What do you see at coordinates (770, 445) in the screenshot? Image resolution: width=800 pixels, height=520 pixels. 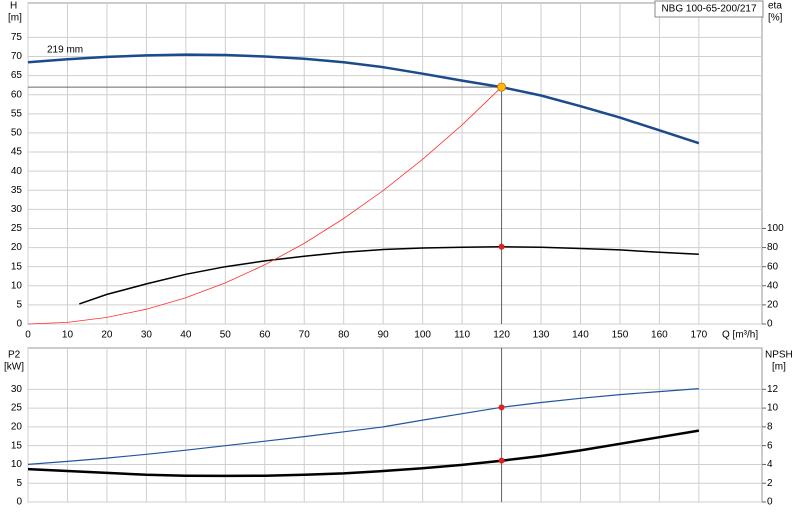 I see `y2-tick-label: 6` at bounding box center [770, 445].